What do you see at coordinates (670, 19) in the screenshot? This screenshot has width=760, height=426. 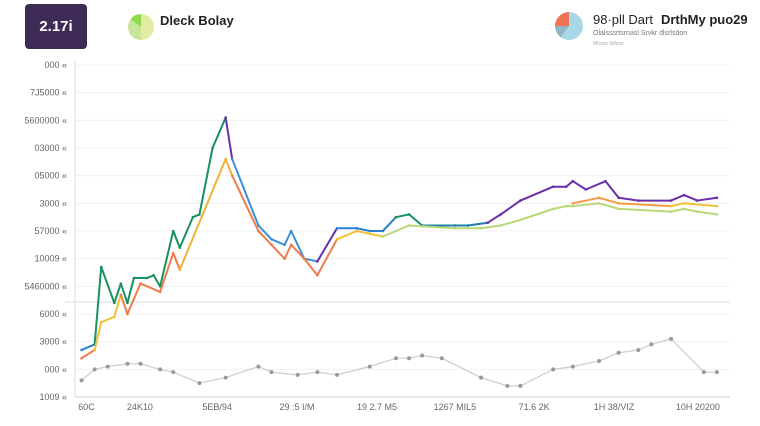 I see `right-title: 98·pll Dart DrthMy puo29` at bounding box center [670, 19].